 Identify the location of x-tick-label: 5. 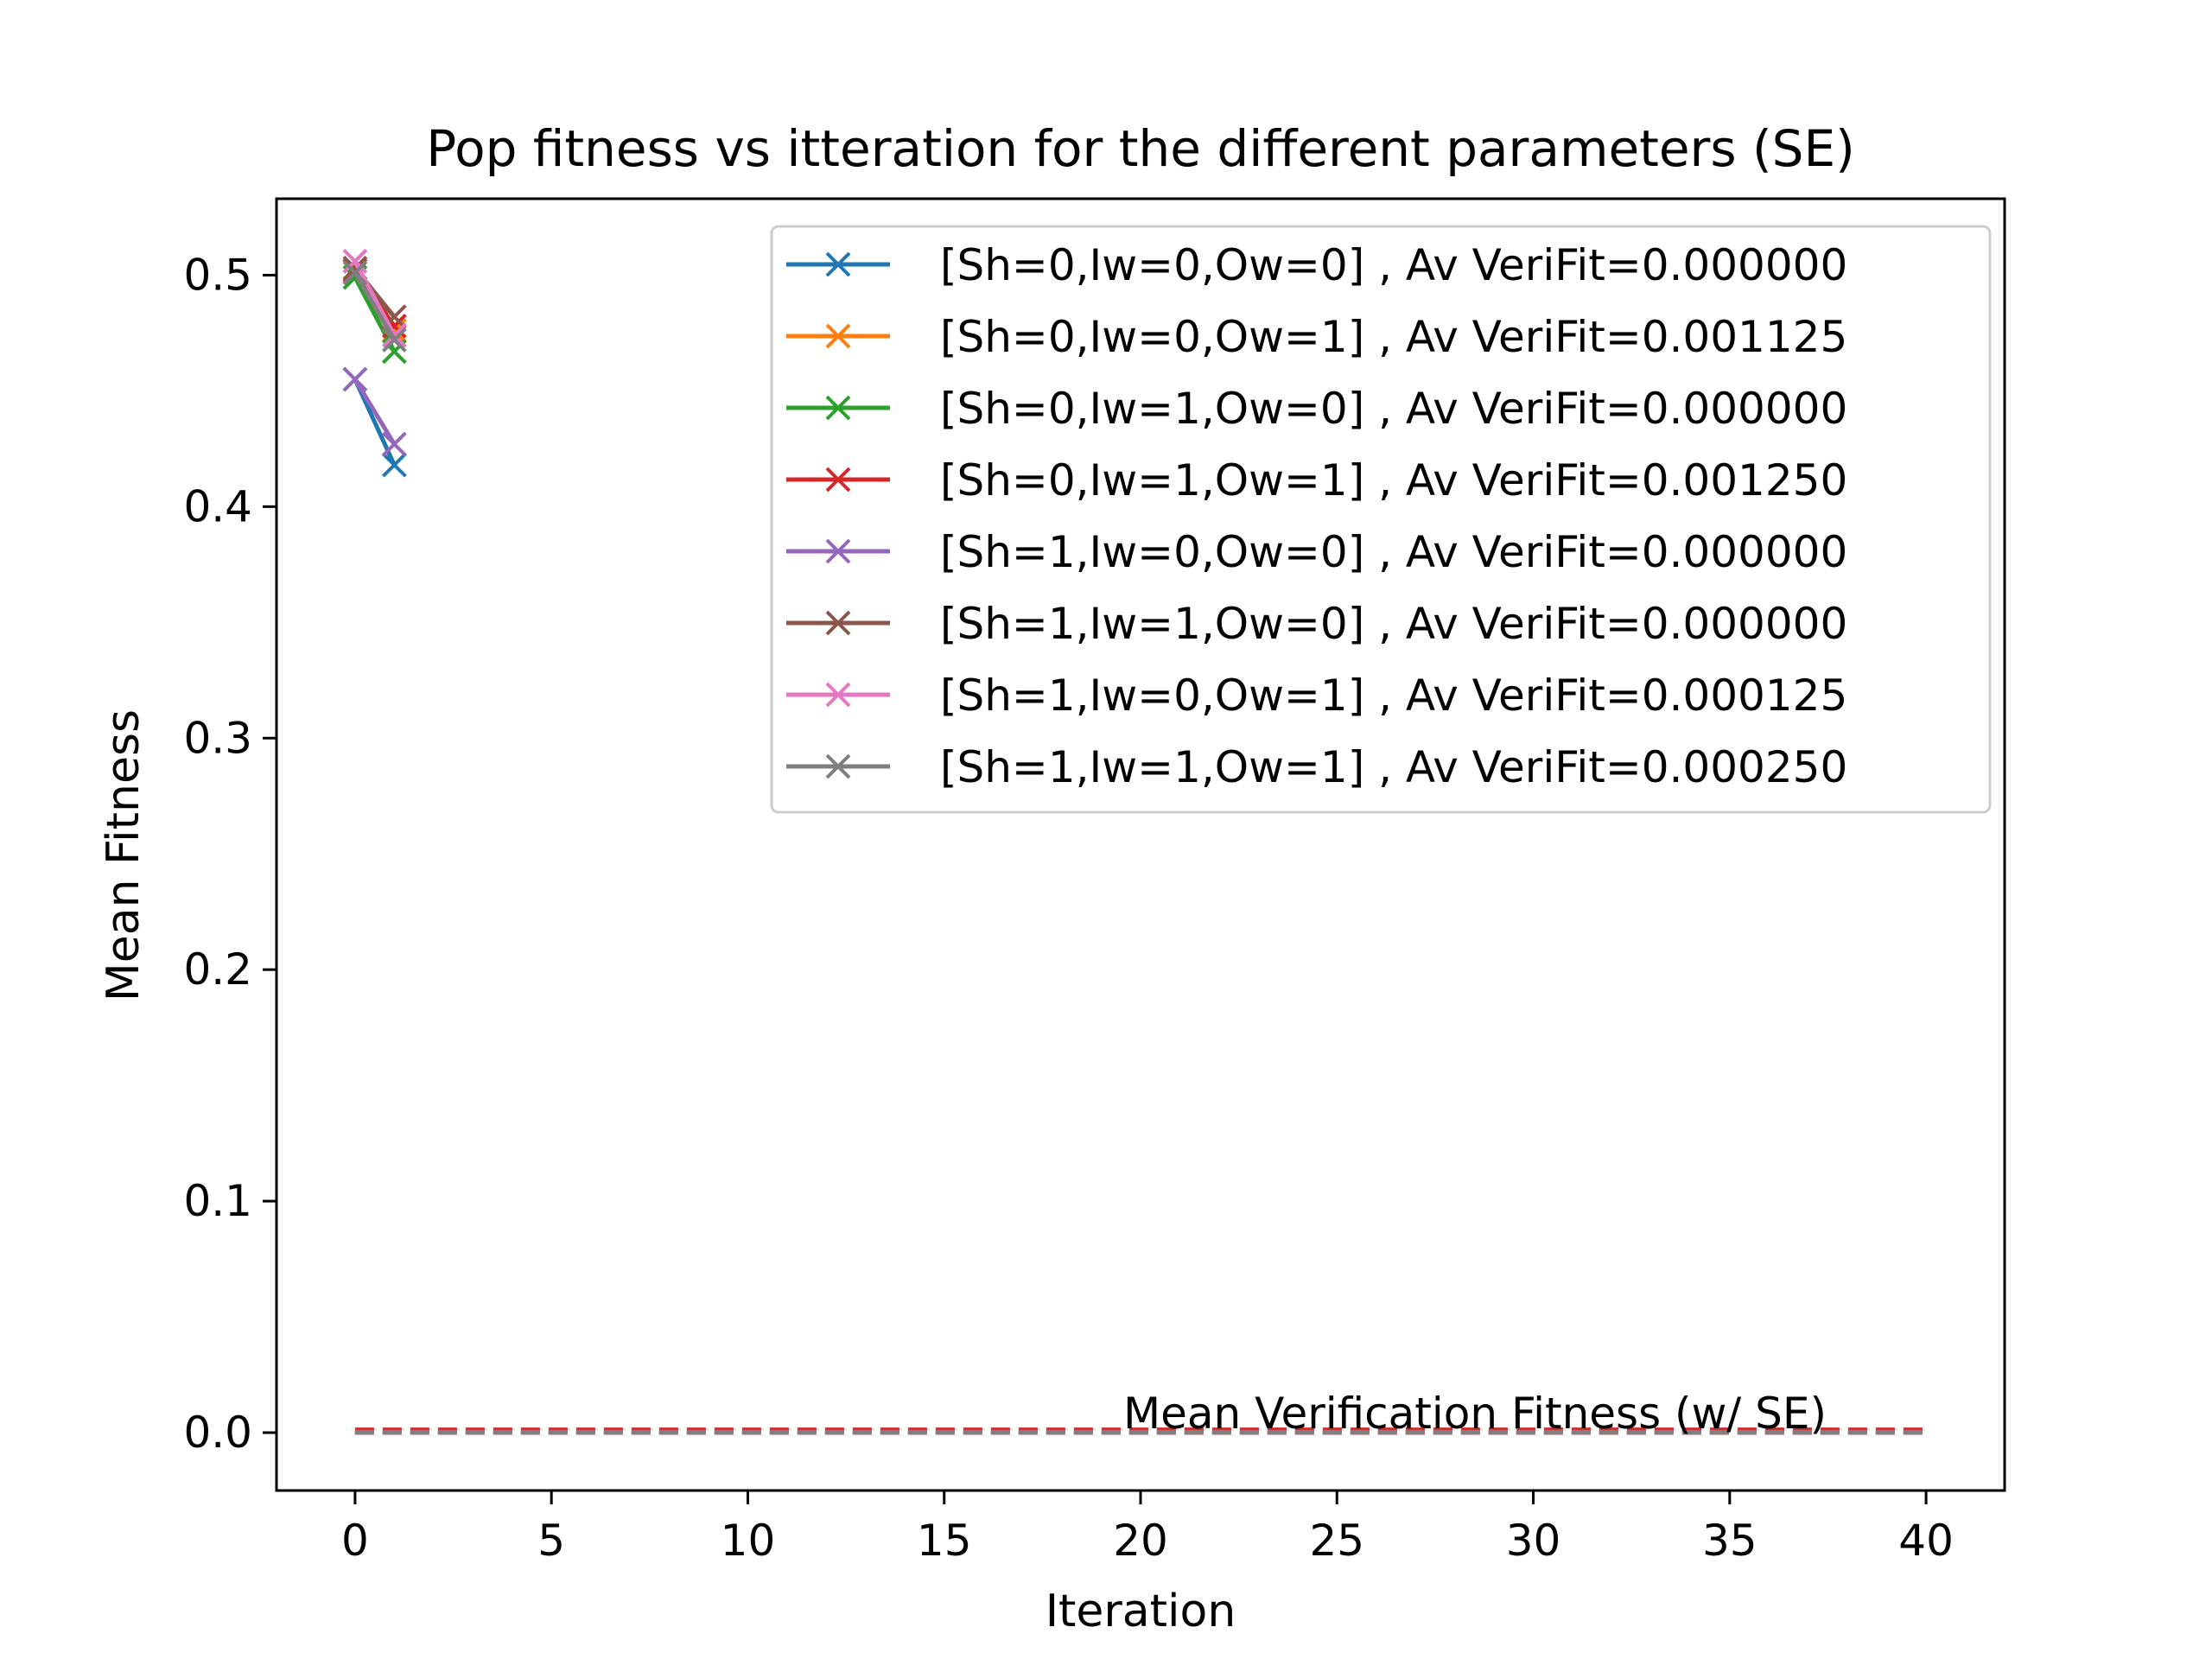
(551, 1541).